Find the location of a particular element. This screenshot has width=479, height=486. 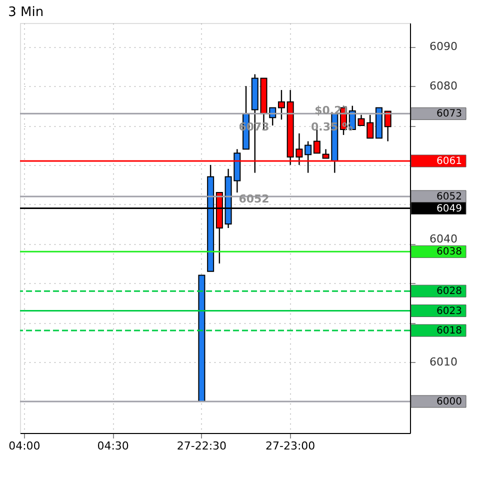

y-tick-label: 6040 is located at coordinates (444, 239).